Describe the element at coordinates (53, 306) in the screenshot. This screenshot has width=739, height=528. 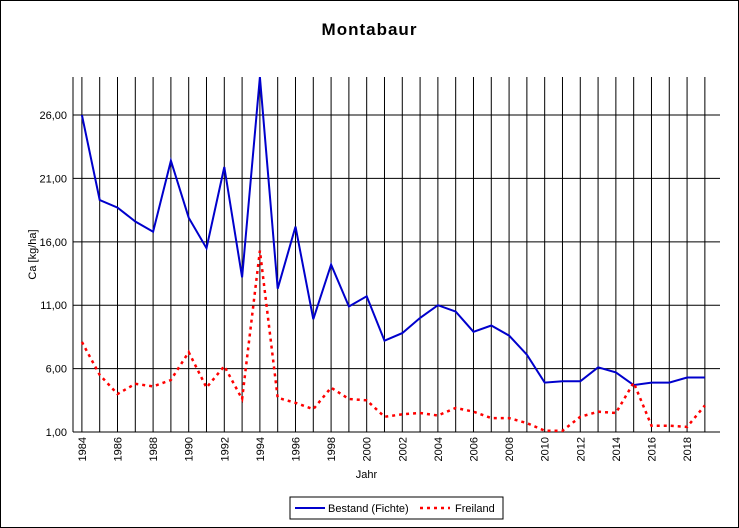
I see `y-tick-label: 11,00` at that location.